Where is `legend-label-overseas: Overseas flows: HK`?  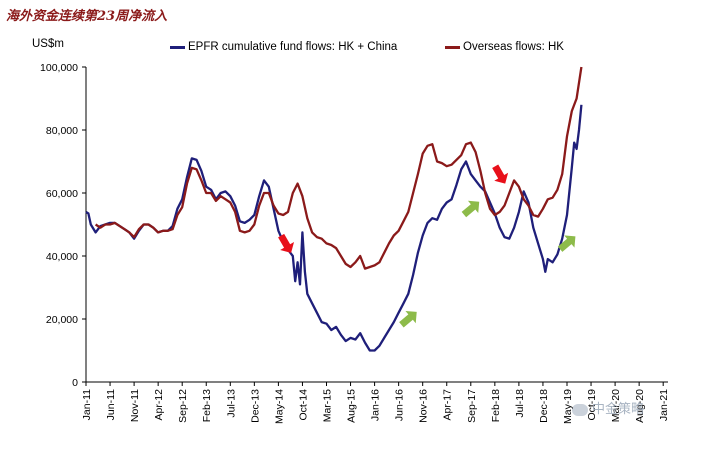
legend-label-overseas: Overseas flows: HK is located at coordinates (513, 47).